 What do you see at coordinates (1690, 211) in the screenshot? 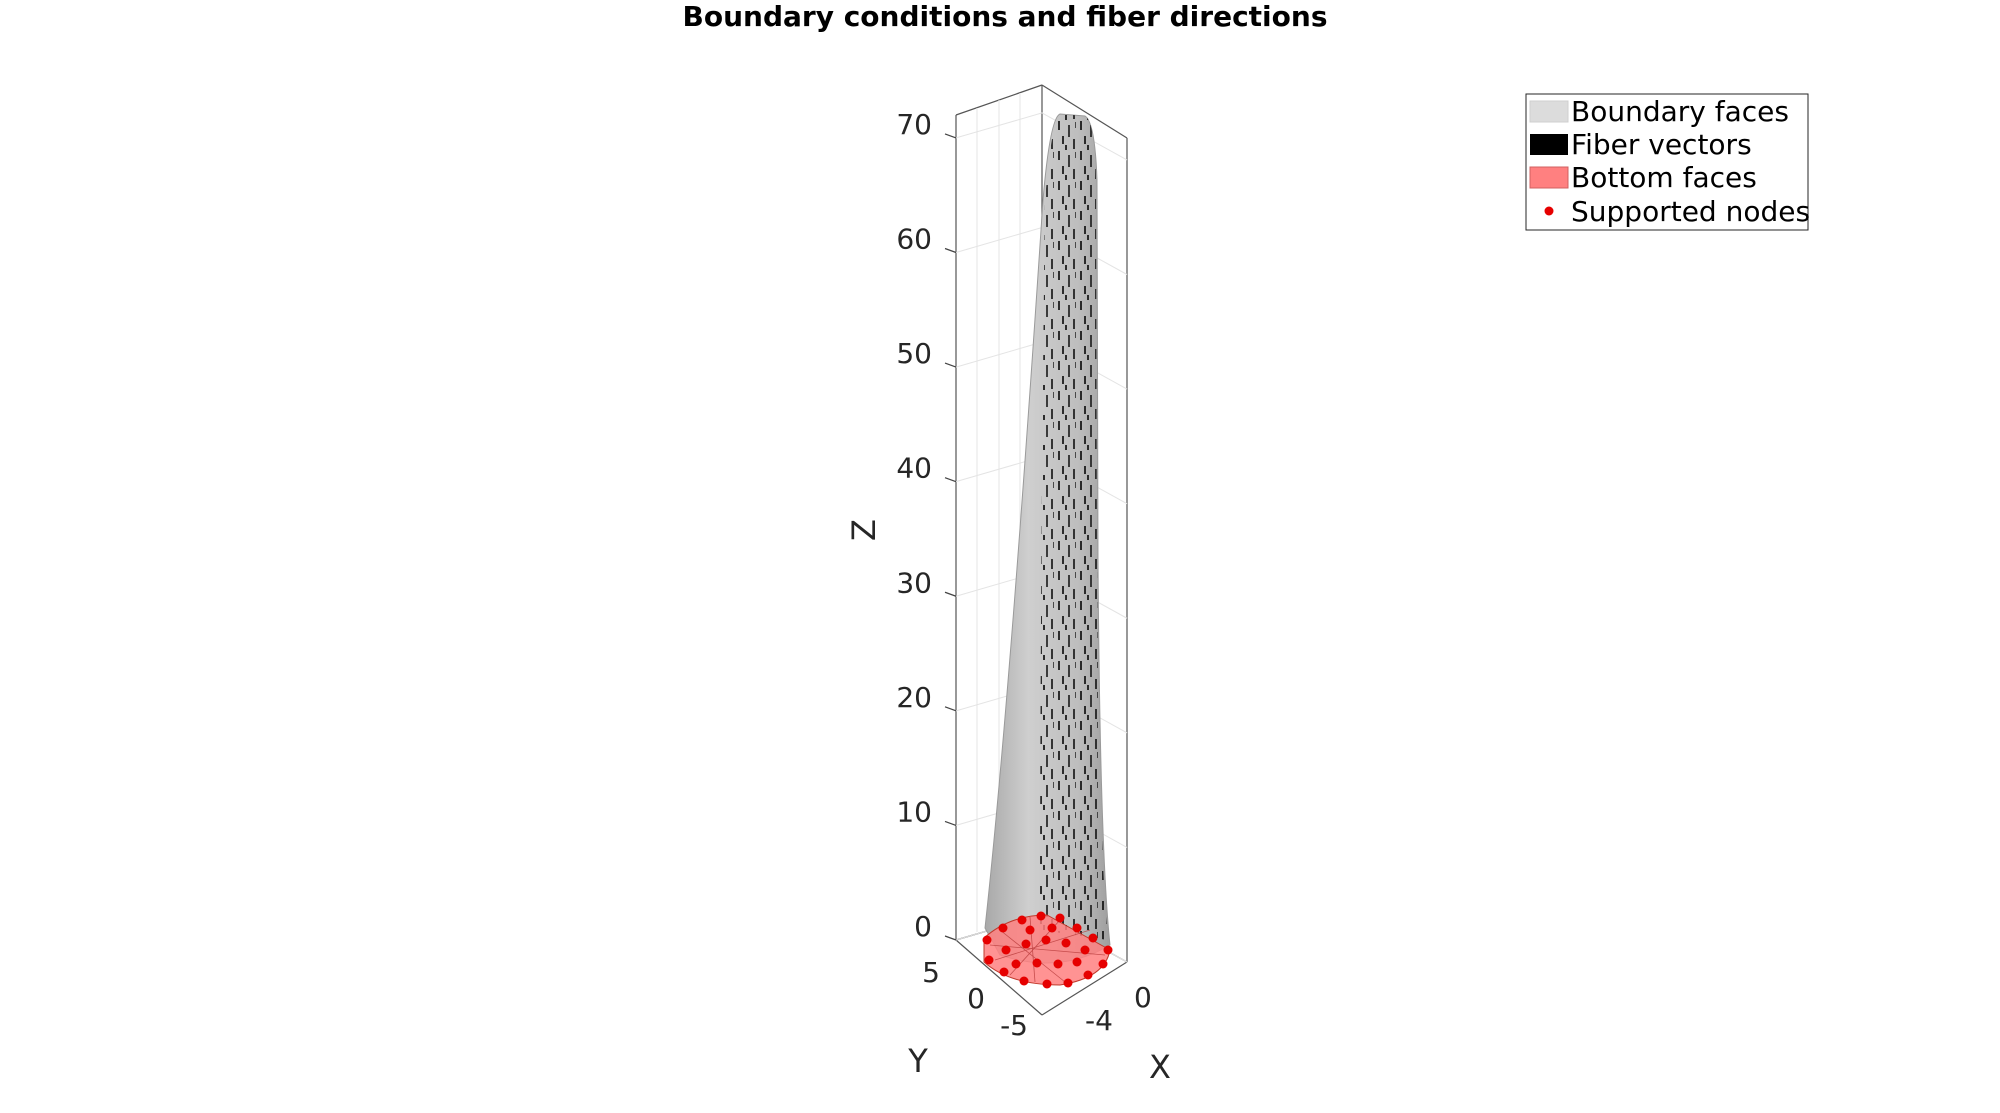
I see `legend-label: Supported nodes` at bounding box center [1690, 211].